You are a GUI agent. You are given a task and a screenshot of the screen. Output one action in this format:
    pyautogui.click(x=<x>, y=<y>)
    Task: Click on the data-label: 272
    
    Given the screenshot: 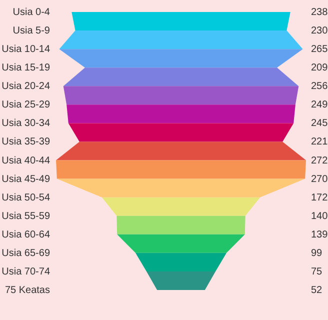 What is the action you would take?
    pyautogui.click(x=319, y=160)
    